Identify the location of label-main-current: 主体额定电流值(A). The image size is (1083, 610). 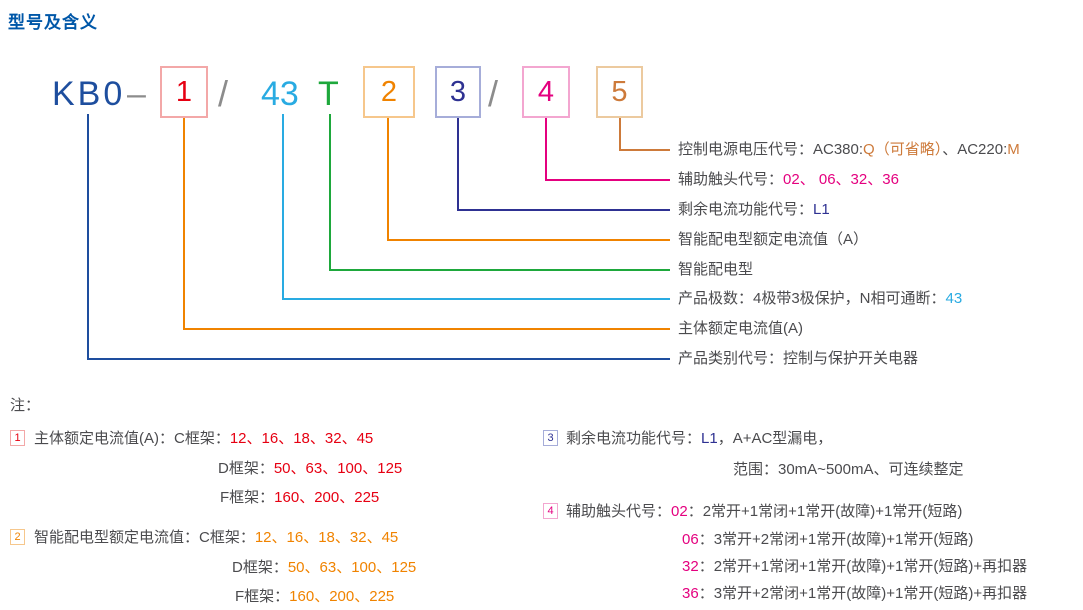
(740, 329).